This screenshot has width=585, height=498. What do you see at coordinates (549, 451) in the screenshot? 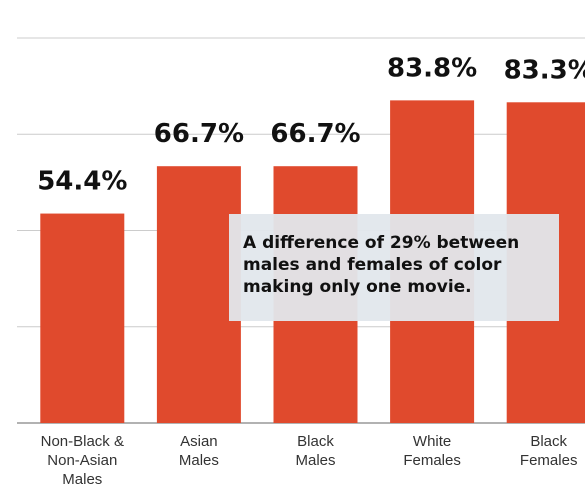
I see `category-label: Black Females` at bounding box center [549, 451].